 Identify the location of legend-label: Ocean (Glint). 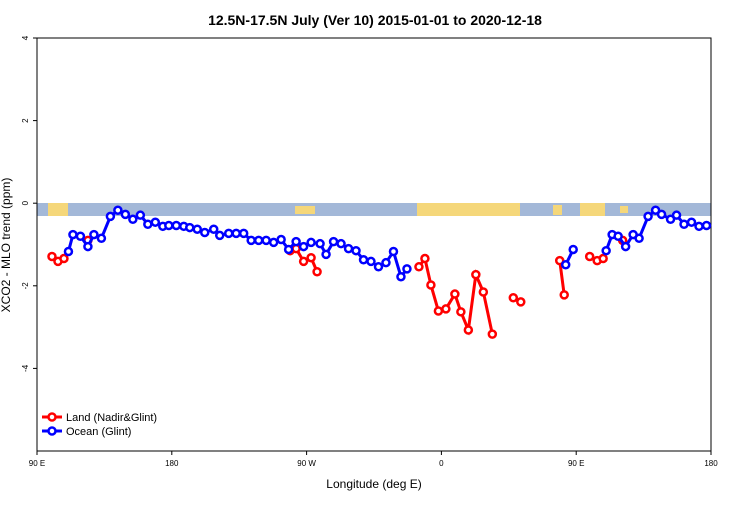
(98, 432).